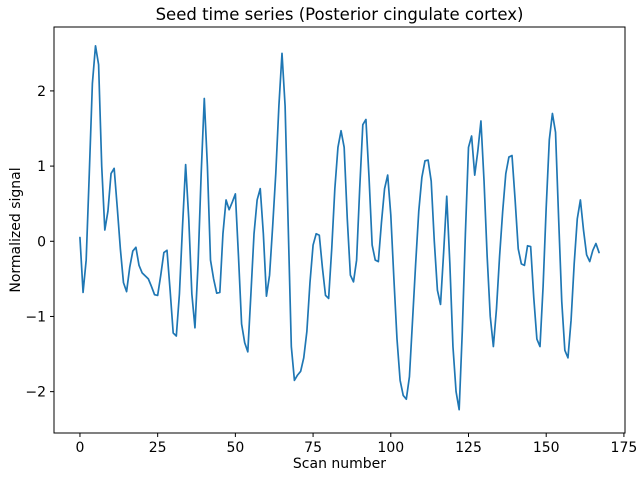 The image size is (640, 480). Describe the element at coordinates (35, 317) in the screenshot. I see `y-tick-label: −1` at that location.